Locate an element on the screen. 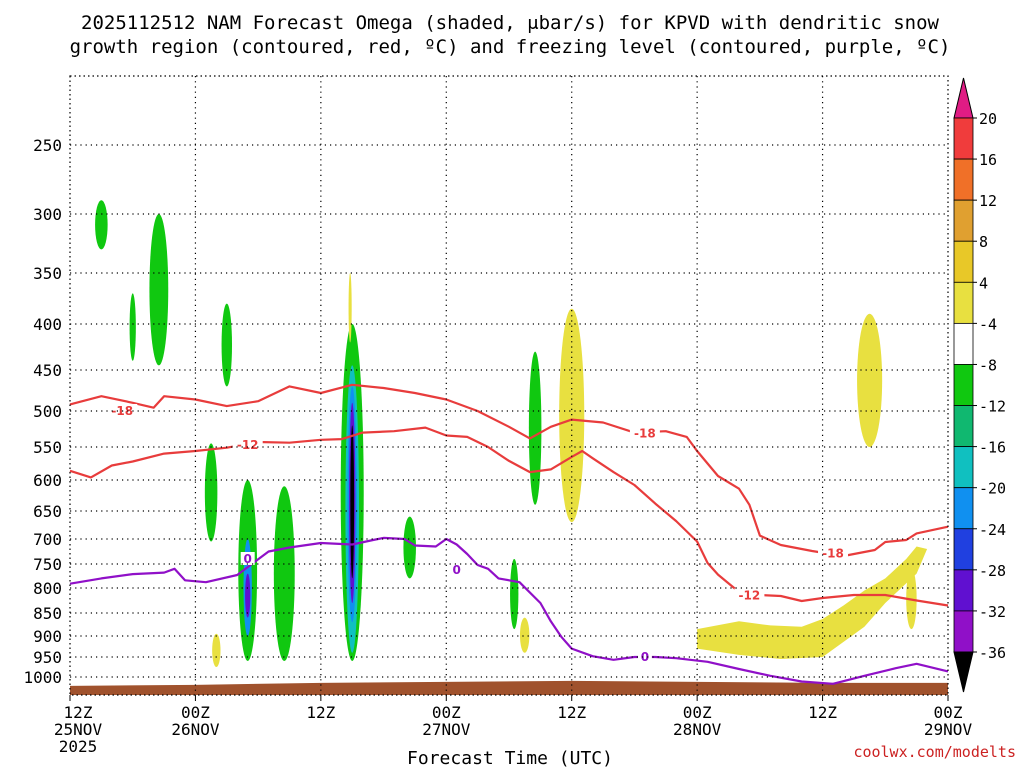 This screenshot has height=768, width=1024. y-tick-600: 600 is located at coordinates (47, 480).